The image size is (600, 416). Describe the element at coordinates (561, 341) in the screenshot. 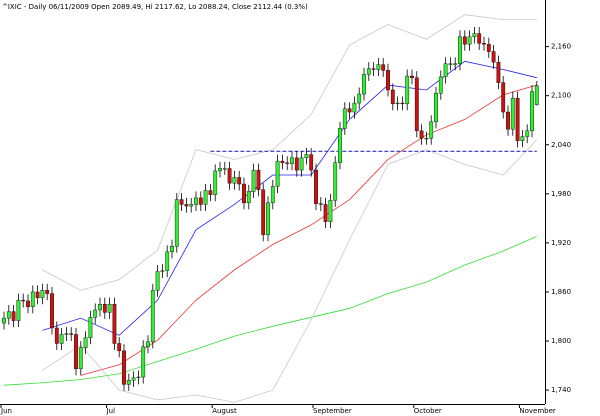

I see `y-tick-label: 1,800` at that location.